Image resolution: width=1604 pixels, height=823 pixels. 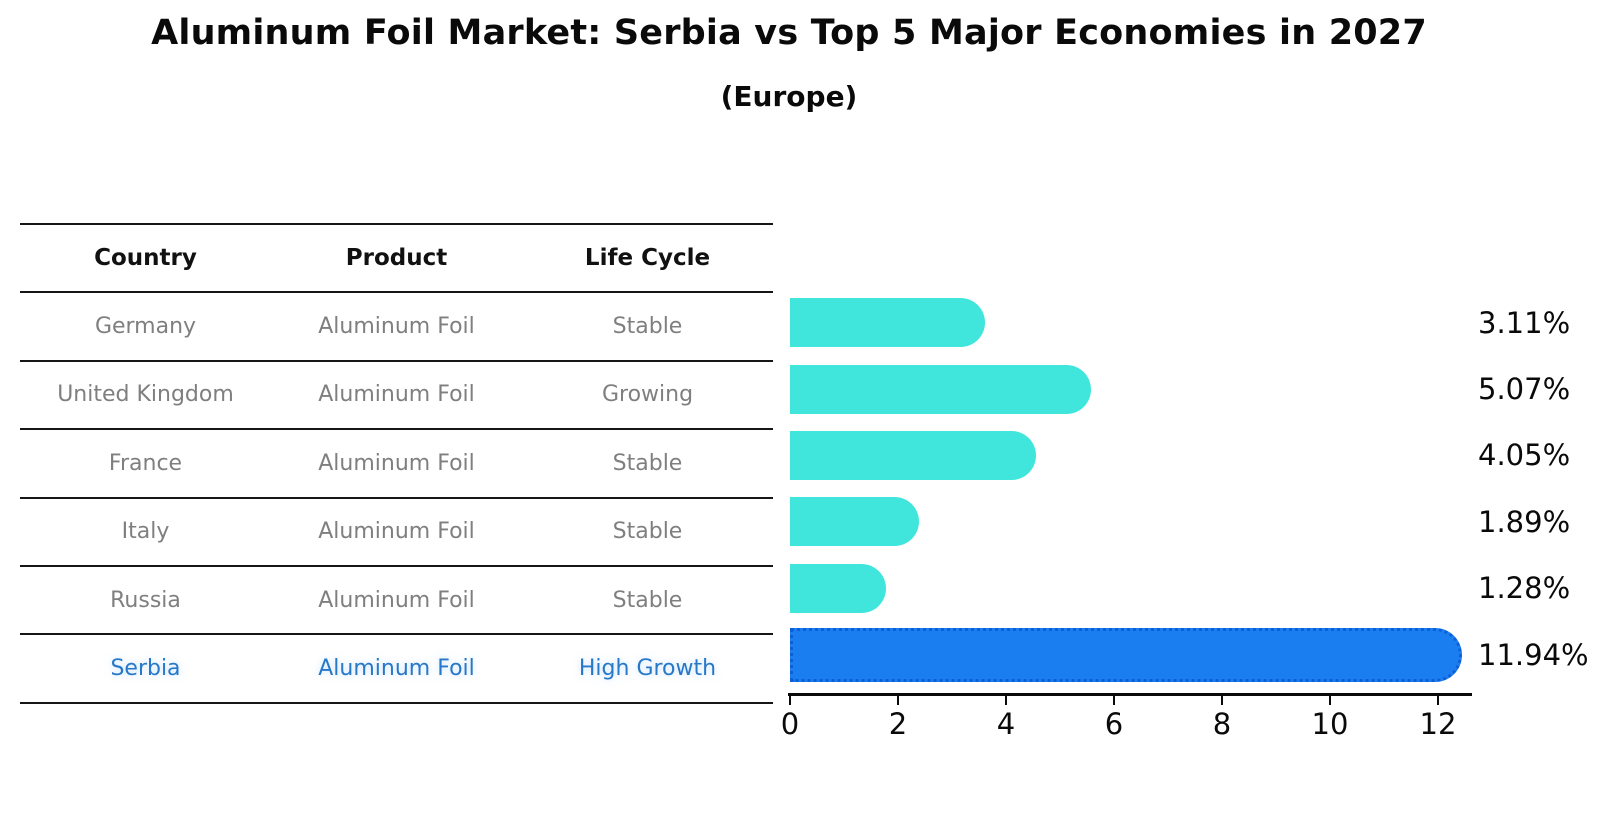 I want to click on x-axis-tick-label-4: 4, so click(x=1006, y=724).